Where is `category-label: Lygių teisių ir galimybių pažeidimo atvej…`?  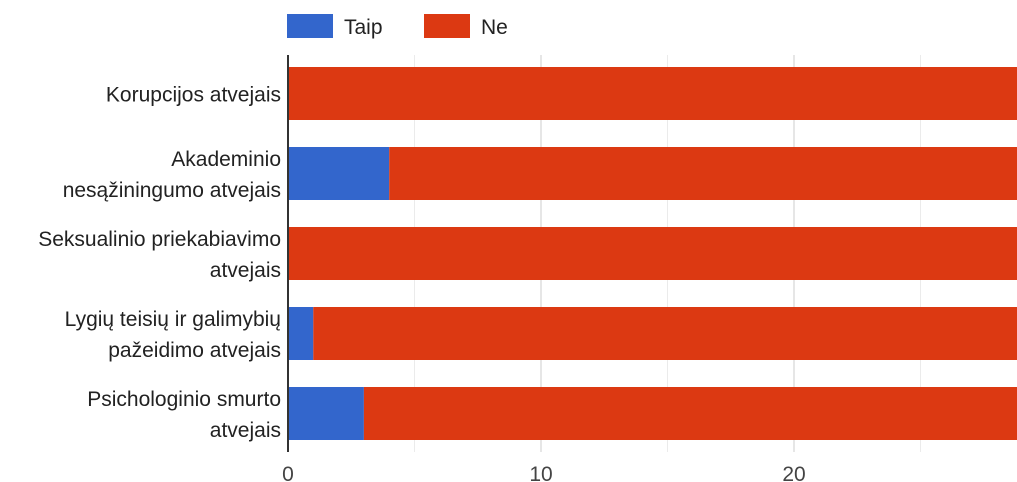
category-label: Lygių teisių ir galimybių pažeidimo atvej… is located at coordinates (173, 335).